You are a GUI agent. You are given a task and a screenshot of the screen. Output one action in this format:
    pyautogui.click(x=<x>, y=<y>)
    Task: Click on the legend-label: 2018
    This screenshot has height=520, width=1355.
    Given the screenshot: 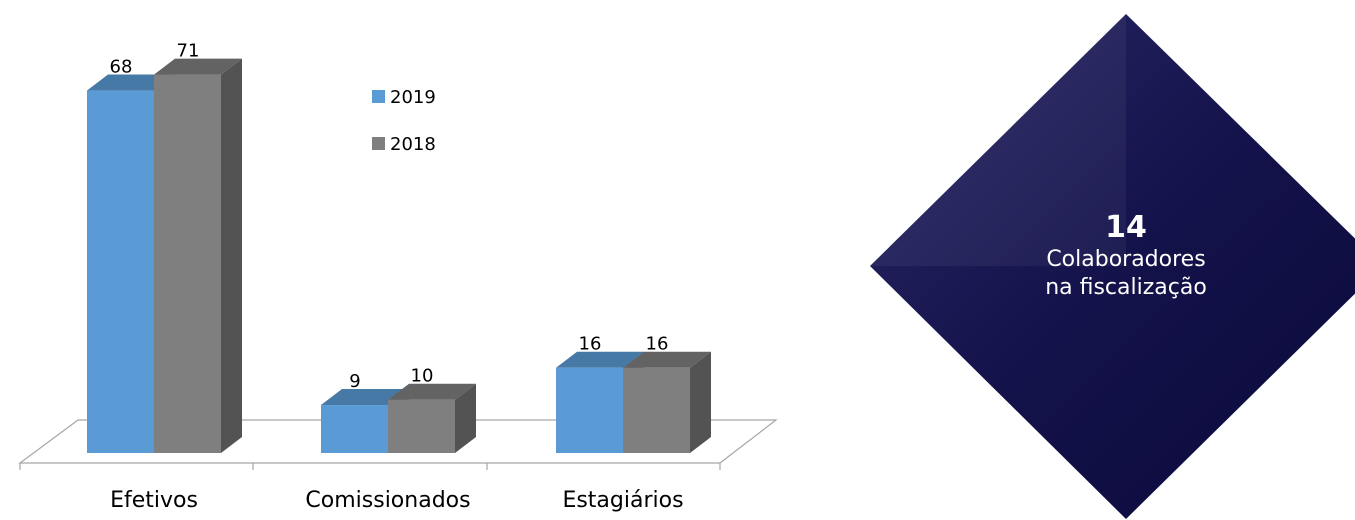 What is the action you would take?
    pyautogui.click(x=413, y=144)
    